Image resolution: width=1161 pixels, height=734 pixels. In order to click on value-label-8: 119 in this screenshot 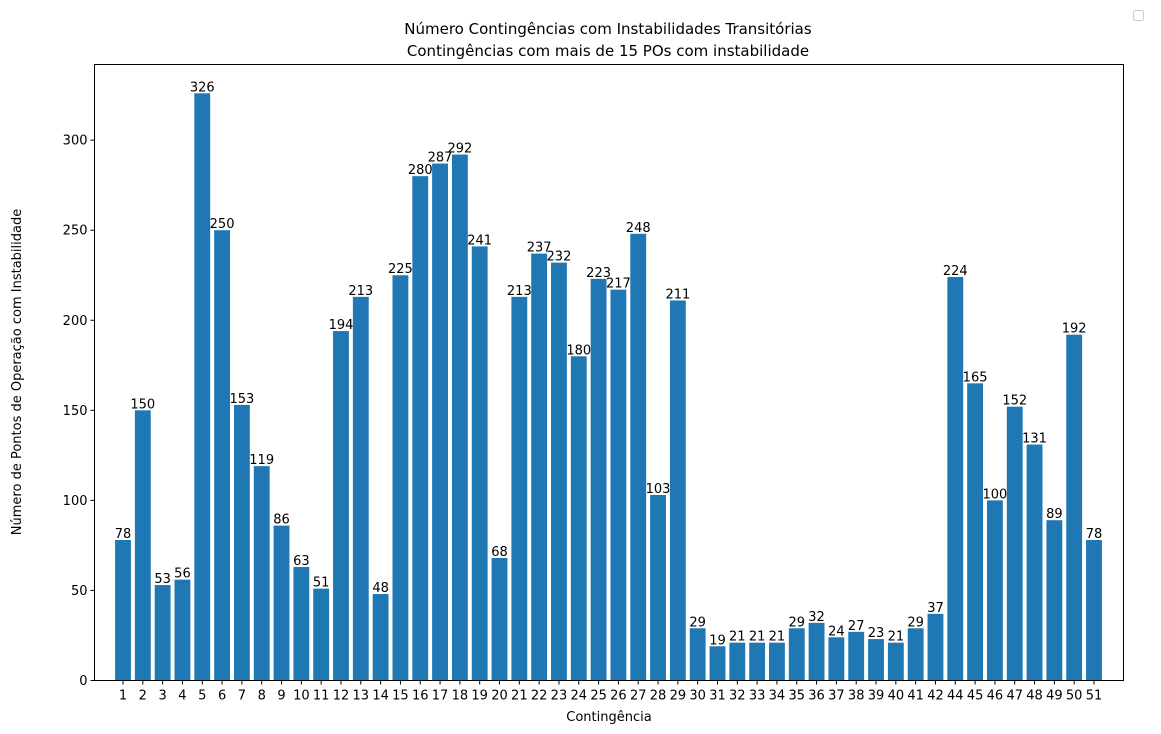, I will do `click(261, 460)`.